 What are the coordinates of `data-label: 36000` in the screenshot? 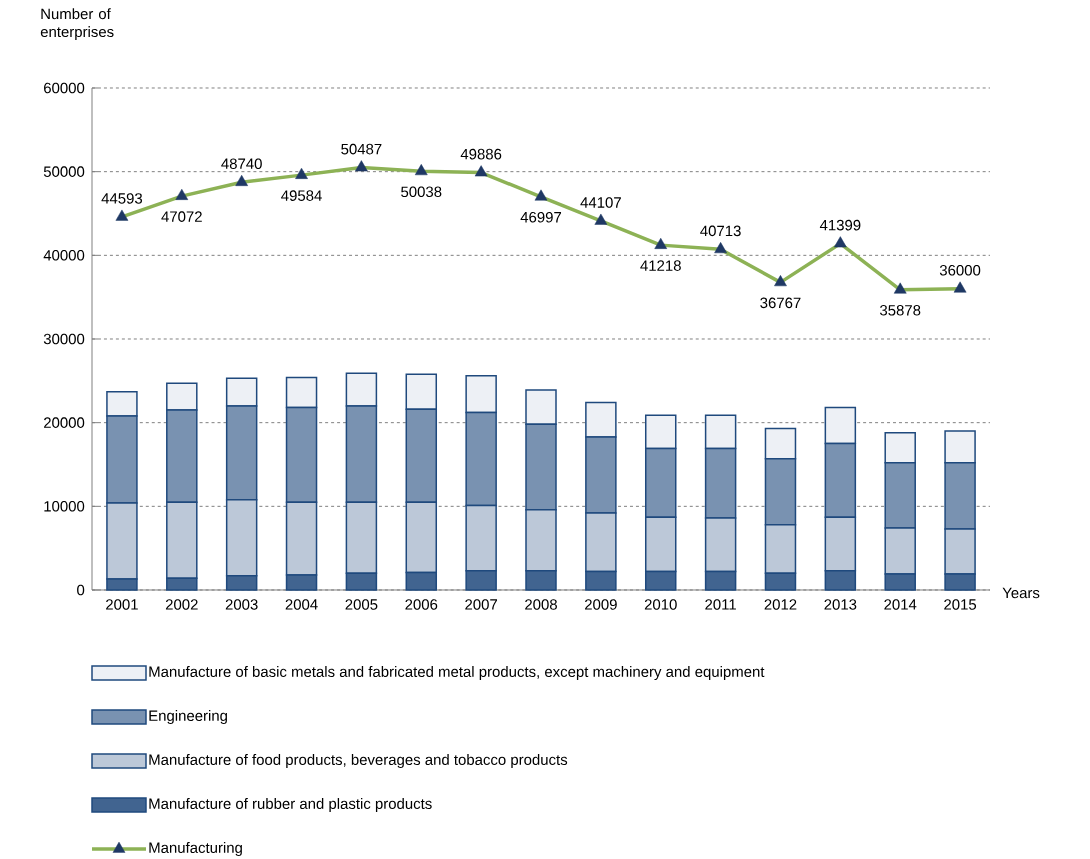 It's located at (960, 270).